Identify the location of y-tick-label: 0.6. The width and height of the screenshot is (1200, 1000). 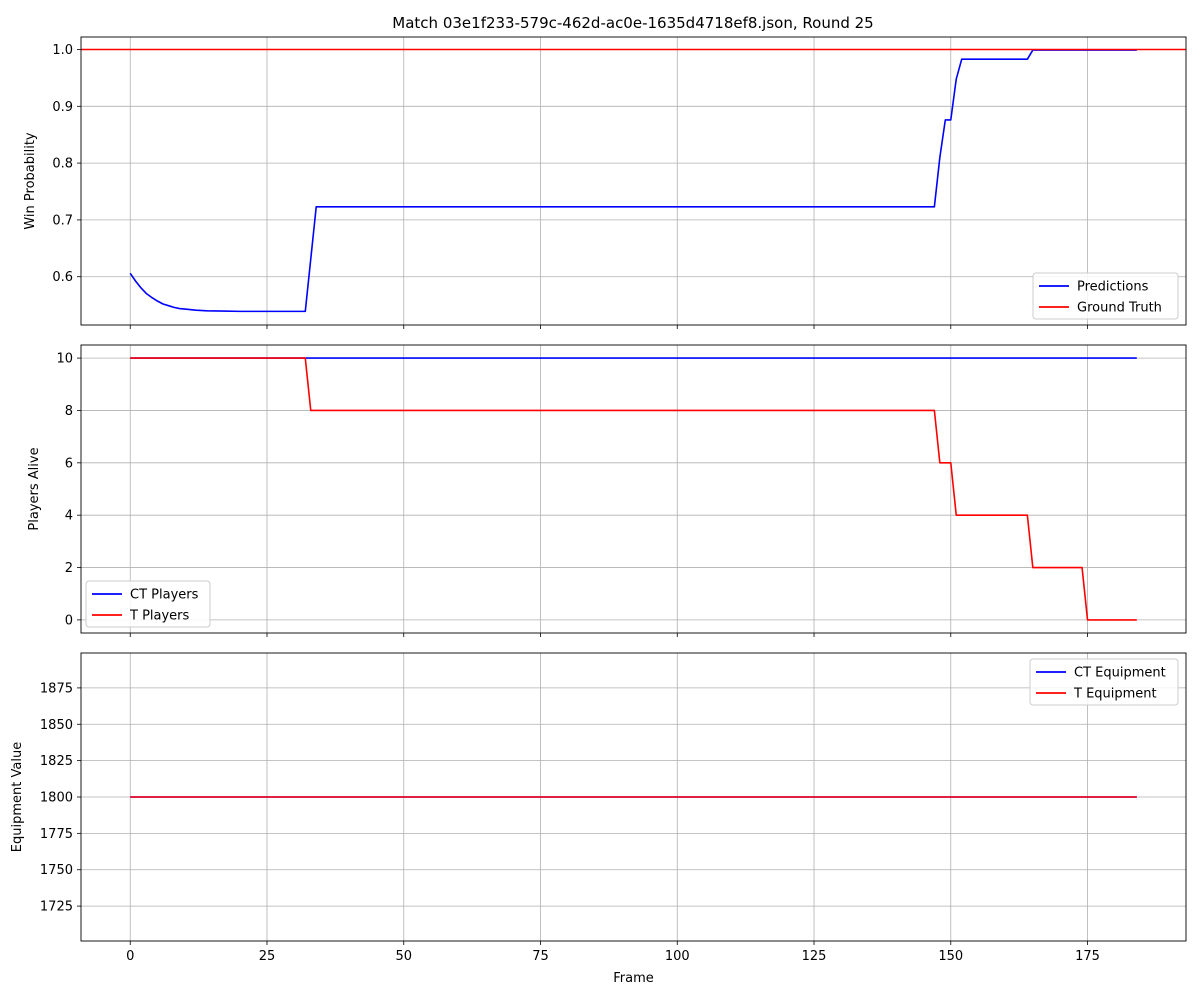
(62, 277).